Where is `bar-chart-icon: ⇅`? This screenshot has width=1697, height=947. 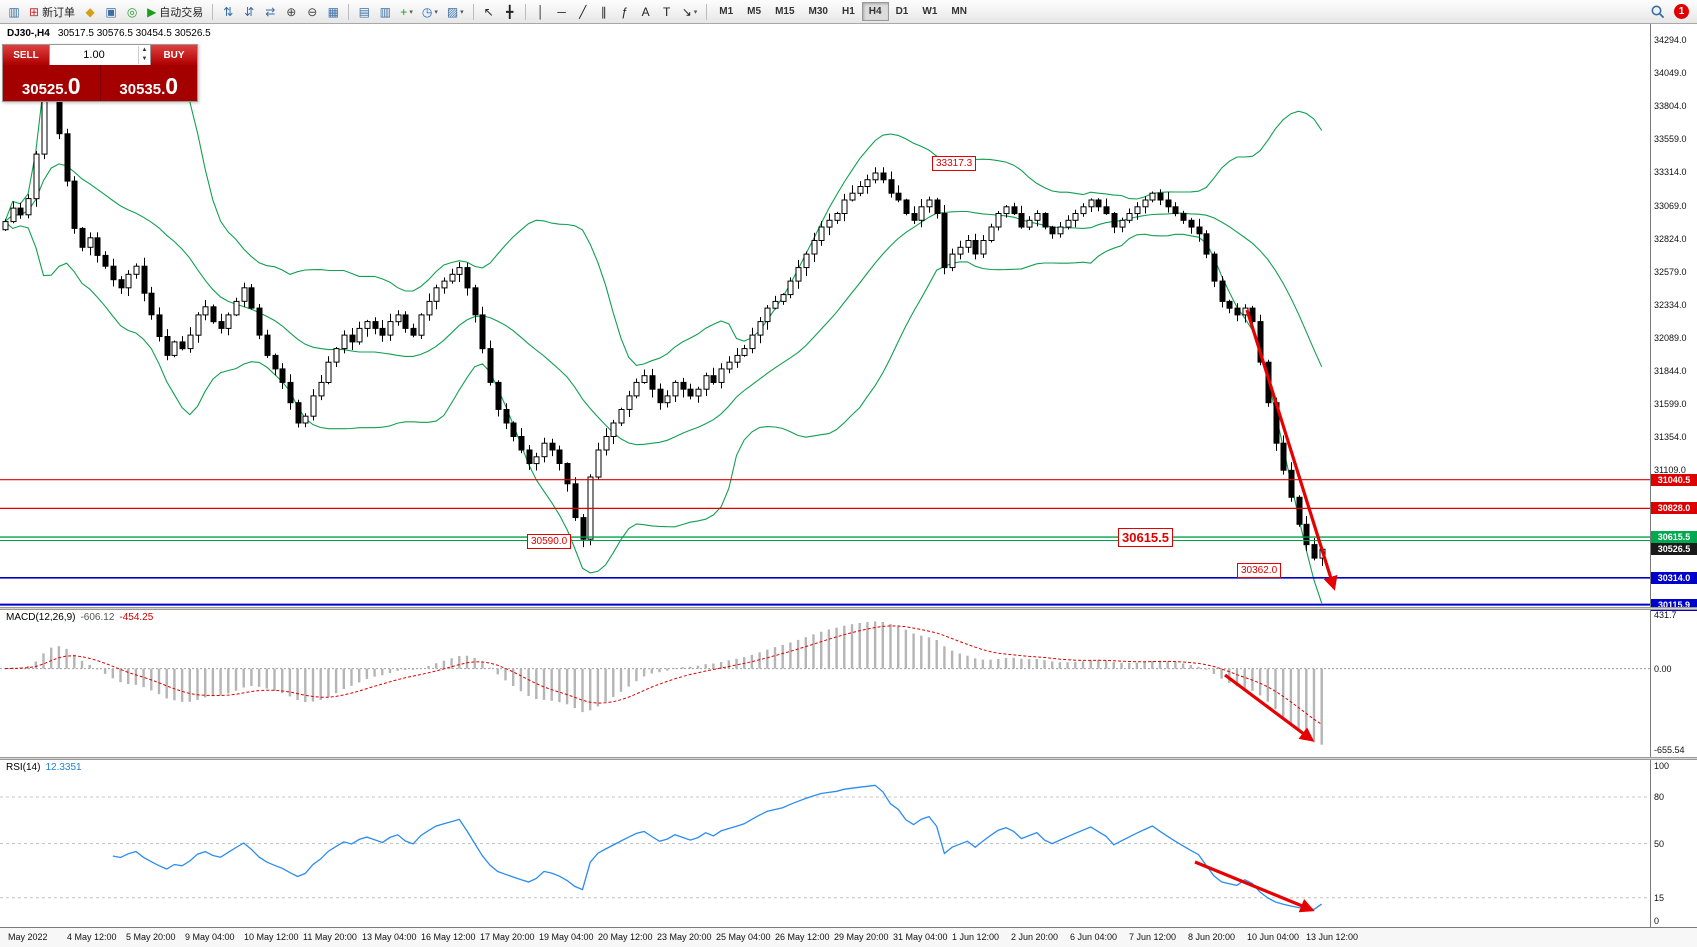 bar-chart-icon: ⇅ is located at coordinates (228, 12).